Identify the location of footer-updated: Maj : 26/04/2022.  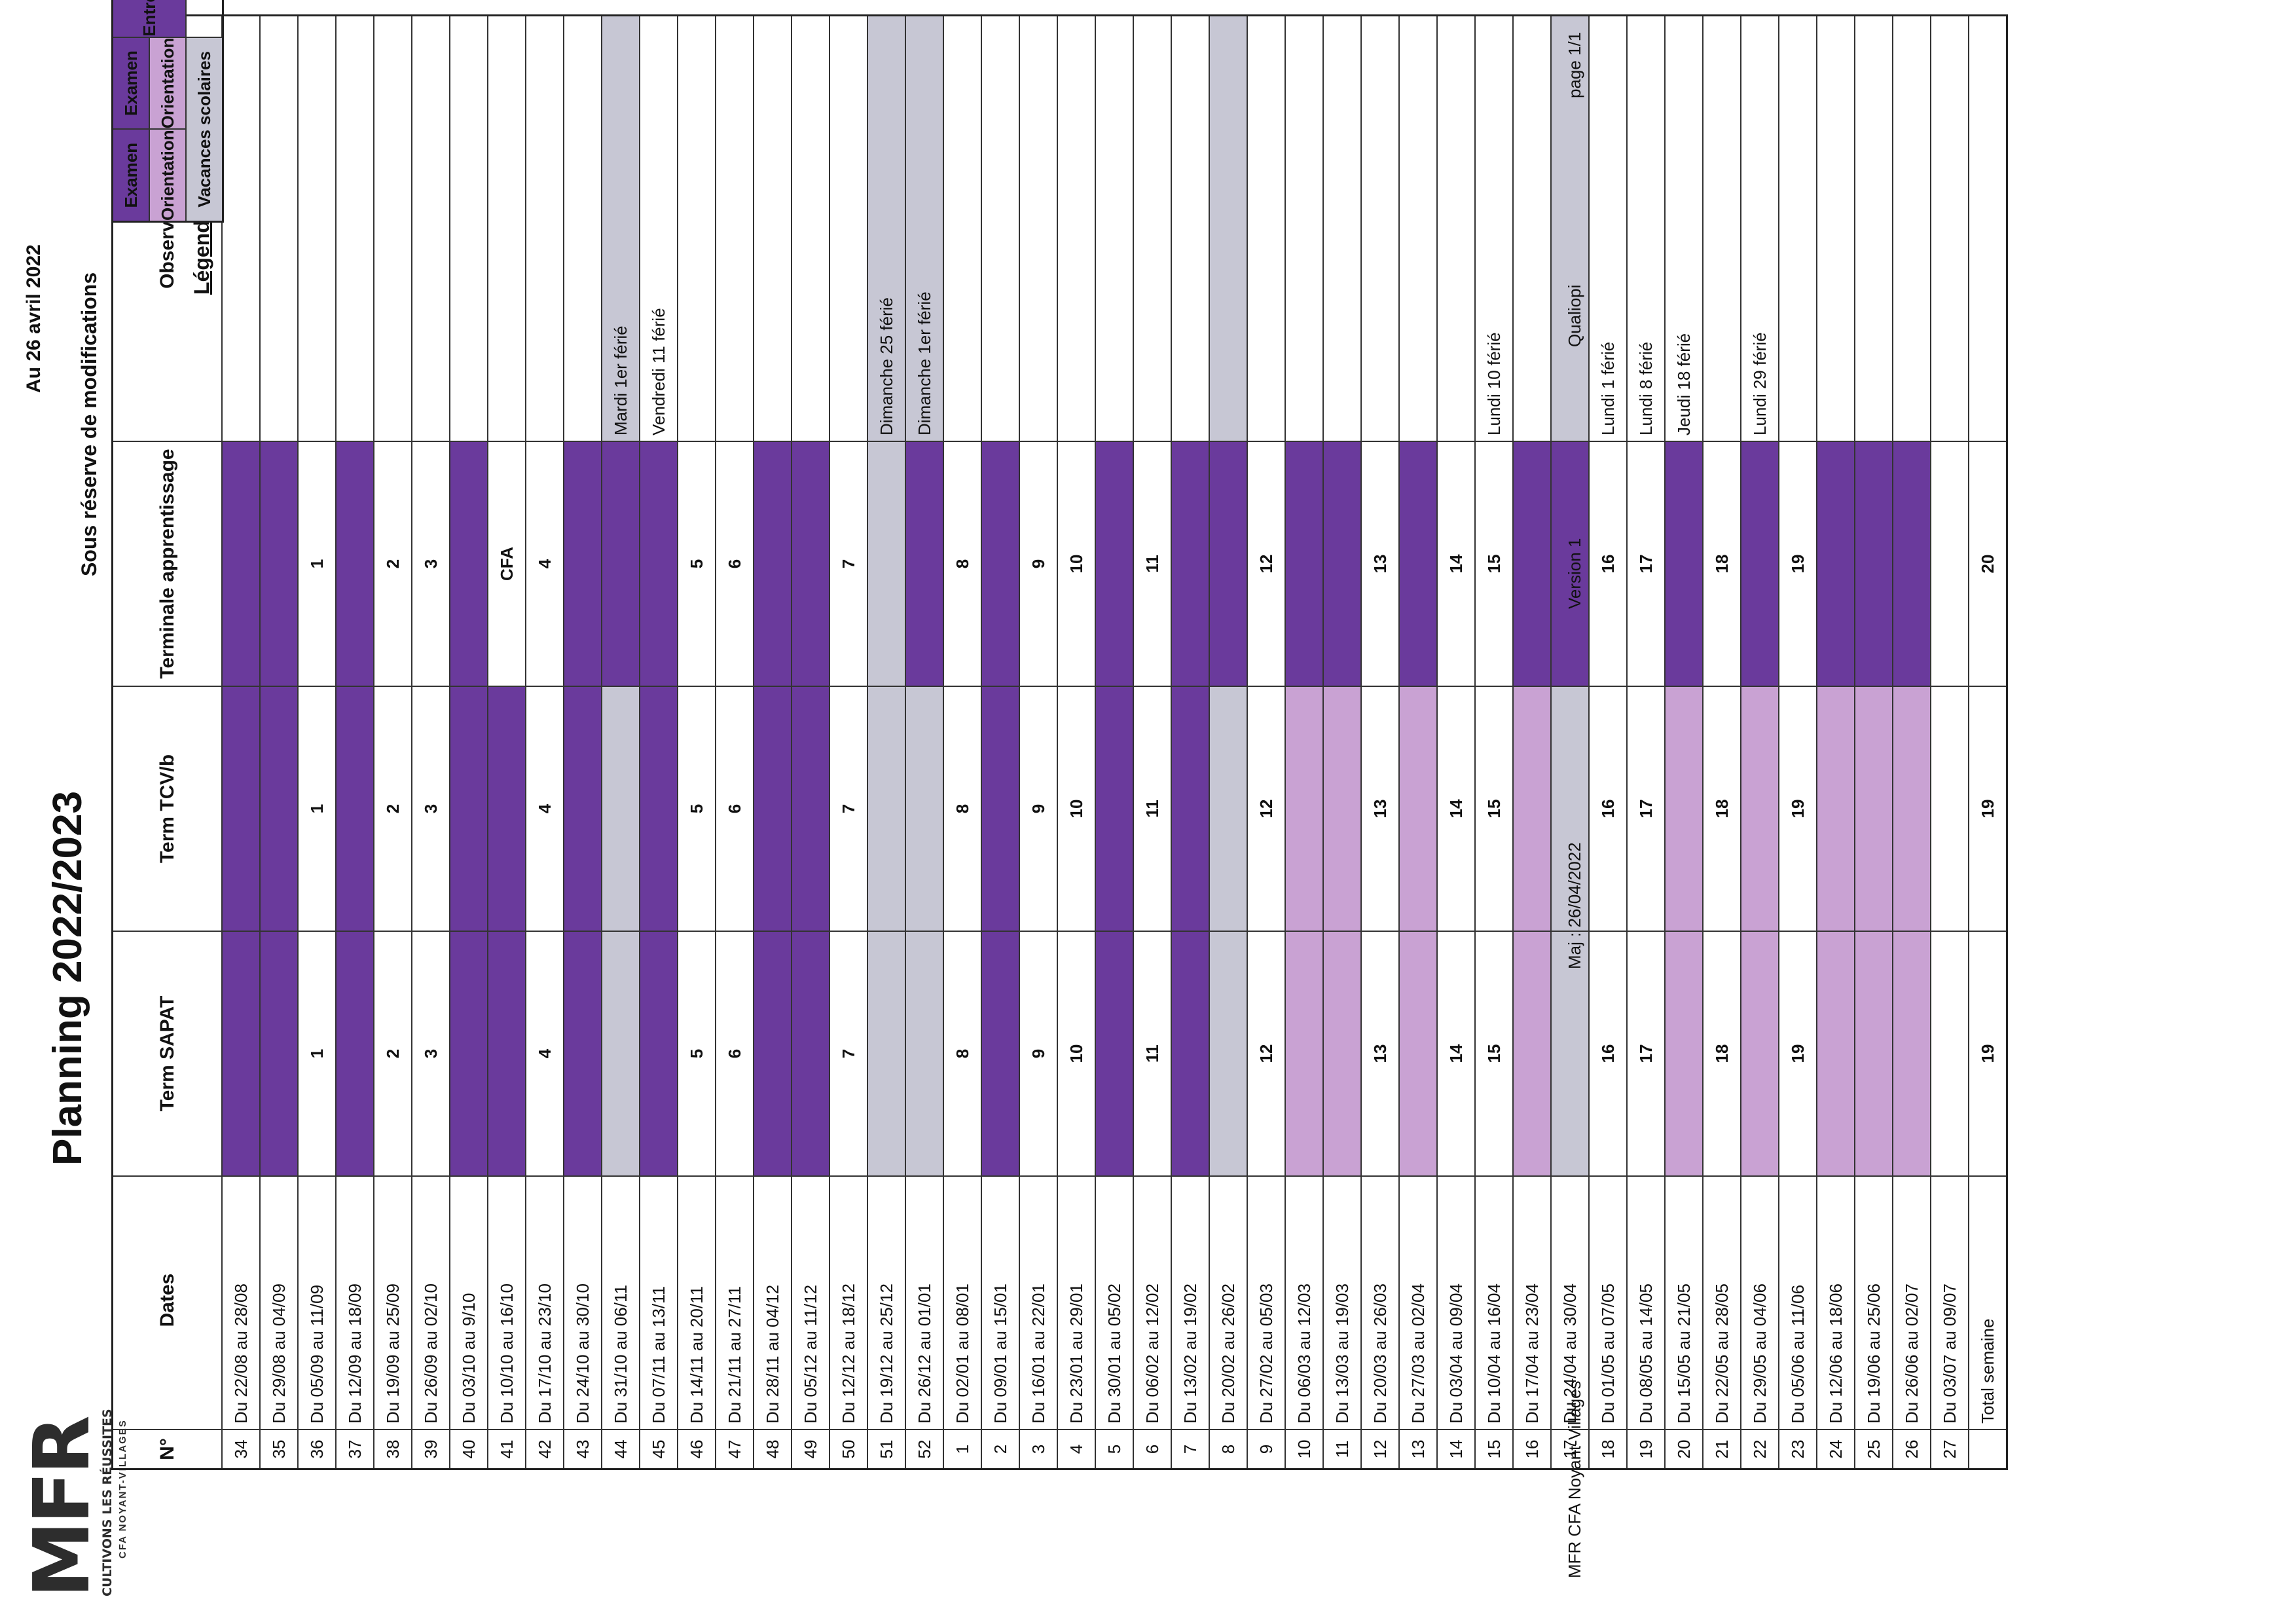
(1574, 905).